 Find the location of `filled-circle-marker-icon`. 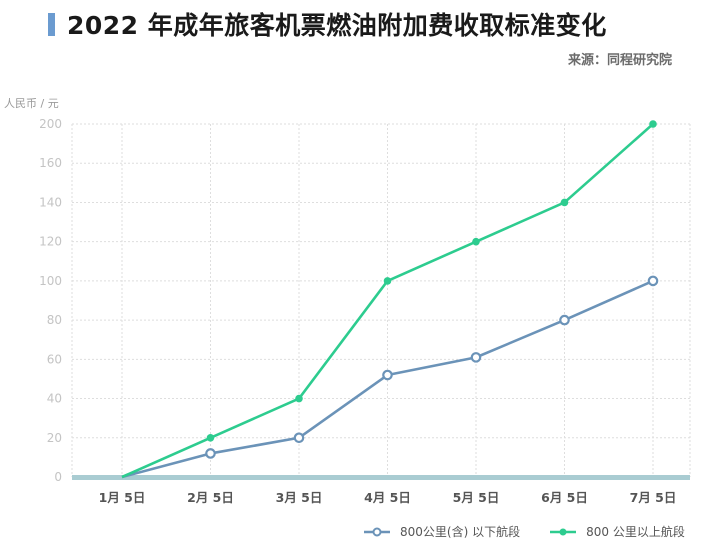

filled-circle-marker-icon is located at coordinates (563, 531).